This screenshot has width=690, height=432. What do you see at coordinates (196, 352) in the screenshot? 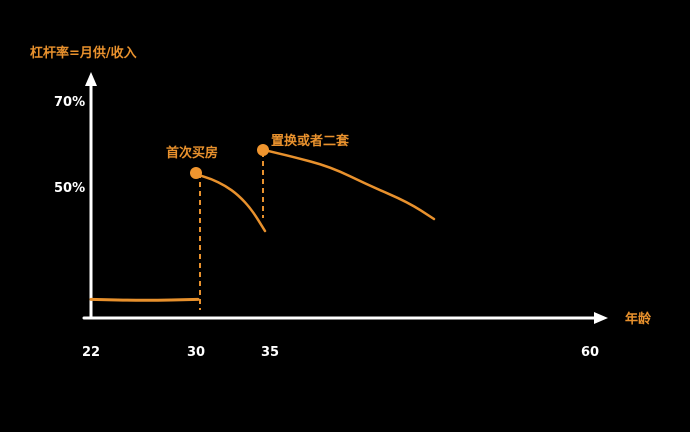
I see `x-tick-label-30: 30` at bounding box center [196, 352].